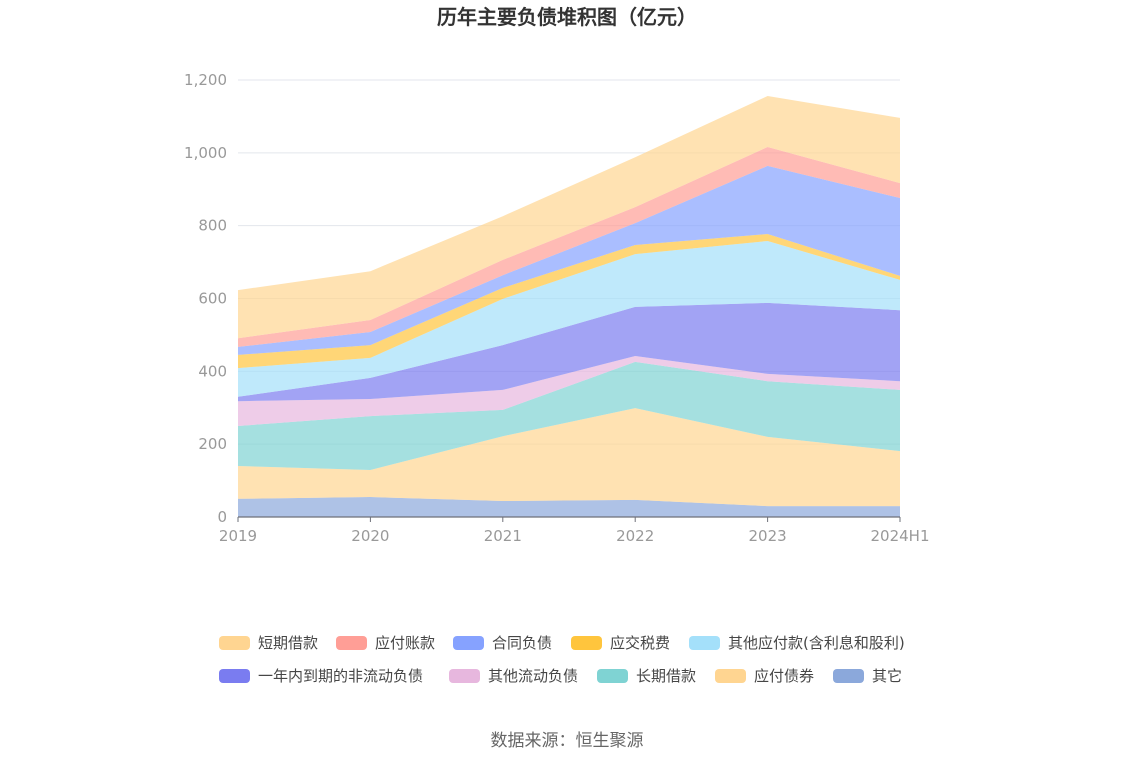  I want to click on area-contract-liabilities, so click(569, 260).